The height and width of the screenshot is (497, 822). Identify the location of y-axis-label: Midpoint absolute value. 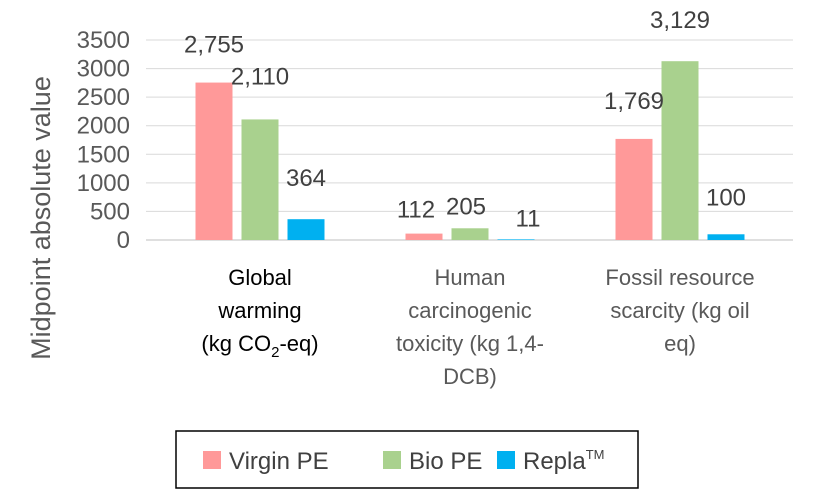
(41, 218).